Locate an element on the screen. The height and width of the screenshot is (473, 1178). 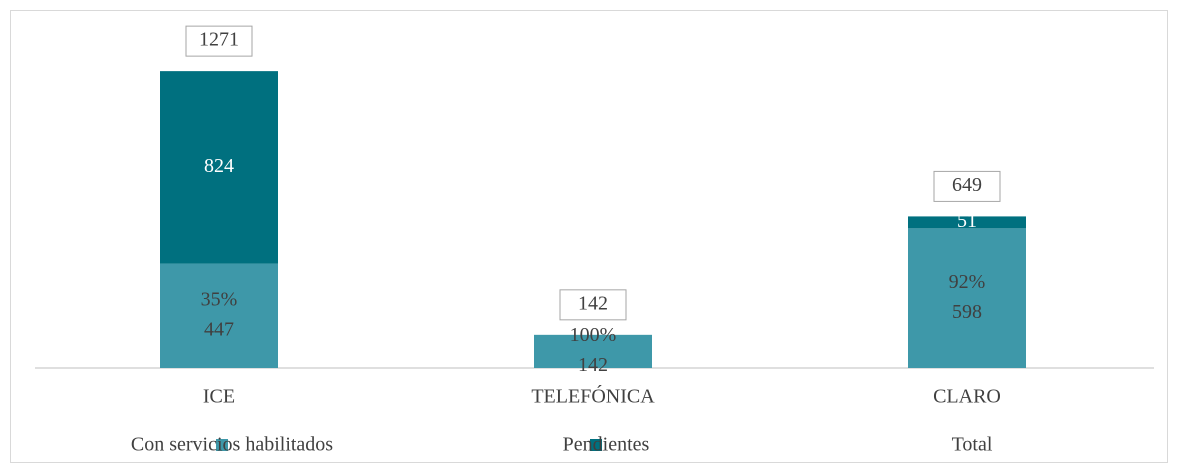
legend-label: Con servicios habilitados is located at coordinates (232, 445).